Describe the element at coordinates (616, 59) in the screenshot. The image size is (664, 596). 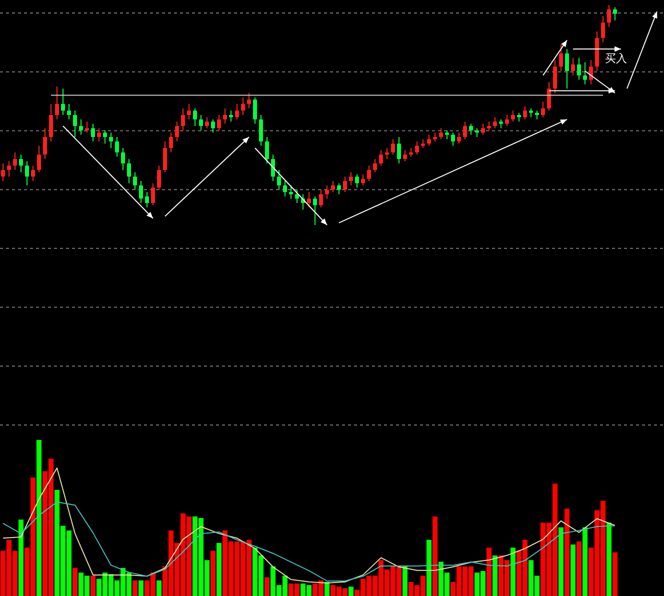
I see `annotation: 买入` at that location.